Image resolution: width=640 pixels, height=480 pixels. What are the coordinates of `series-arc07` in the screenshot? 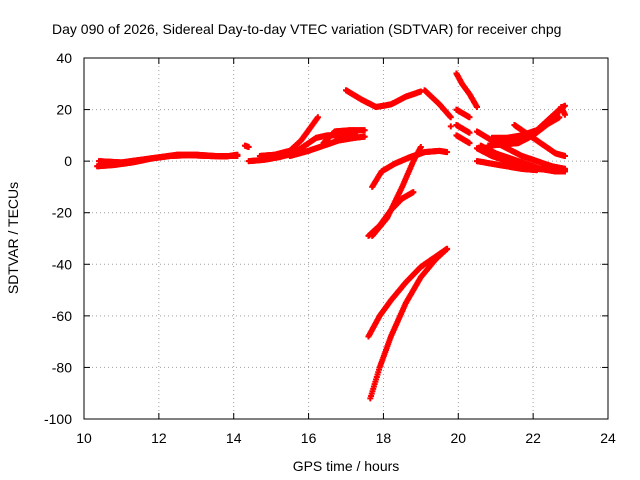 It's located at (344, 137).